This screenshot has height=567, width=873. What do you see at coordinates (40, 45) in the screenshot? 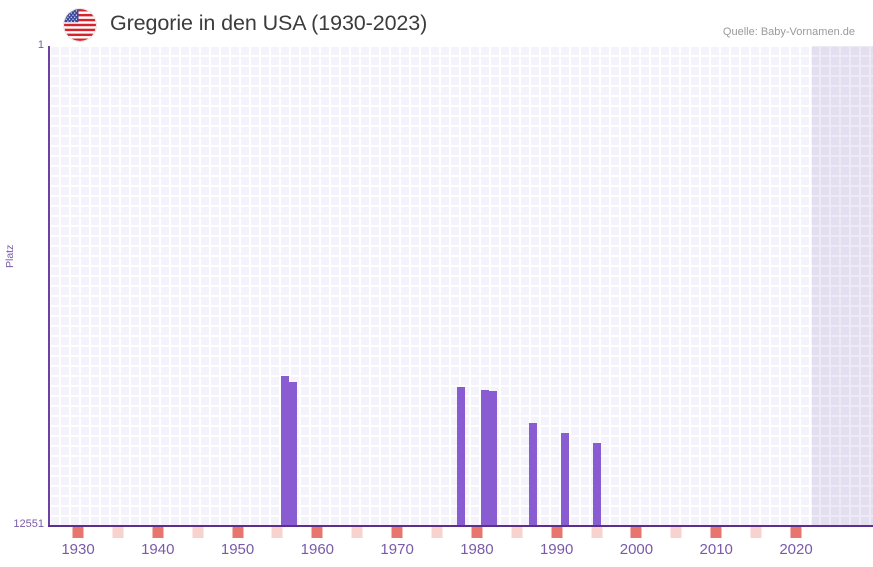
I see `y-tick-label-top: 1` at bounding box center [40, 45].